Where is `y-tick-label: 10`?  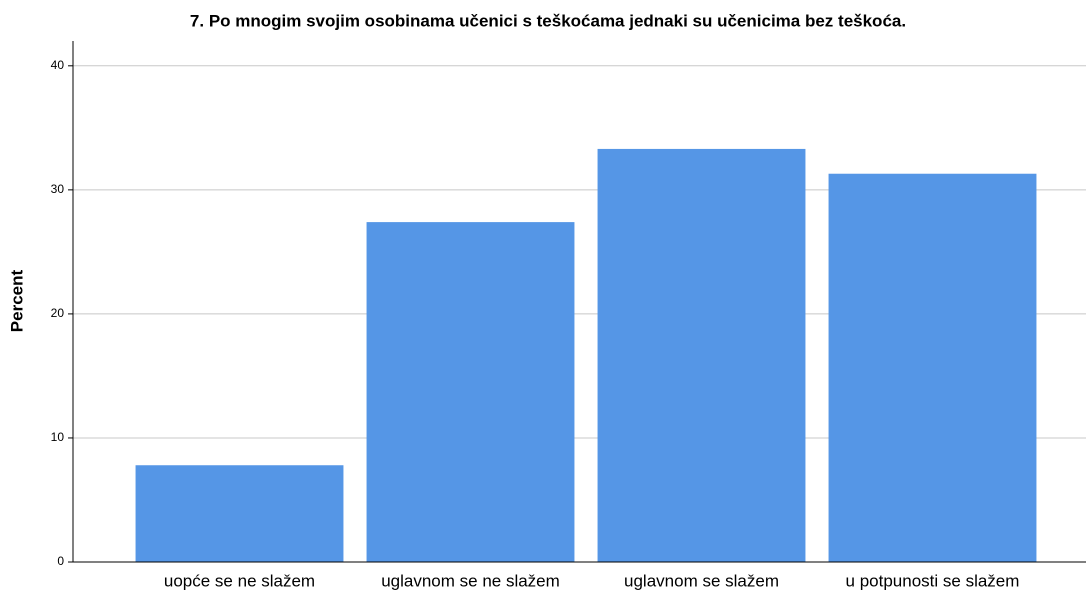 y-tick-label: 10 is located at coordinates (58, 437).